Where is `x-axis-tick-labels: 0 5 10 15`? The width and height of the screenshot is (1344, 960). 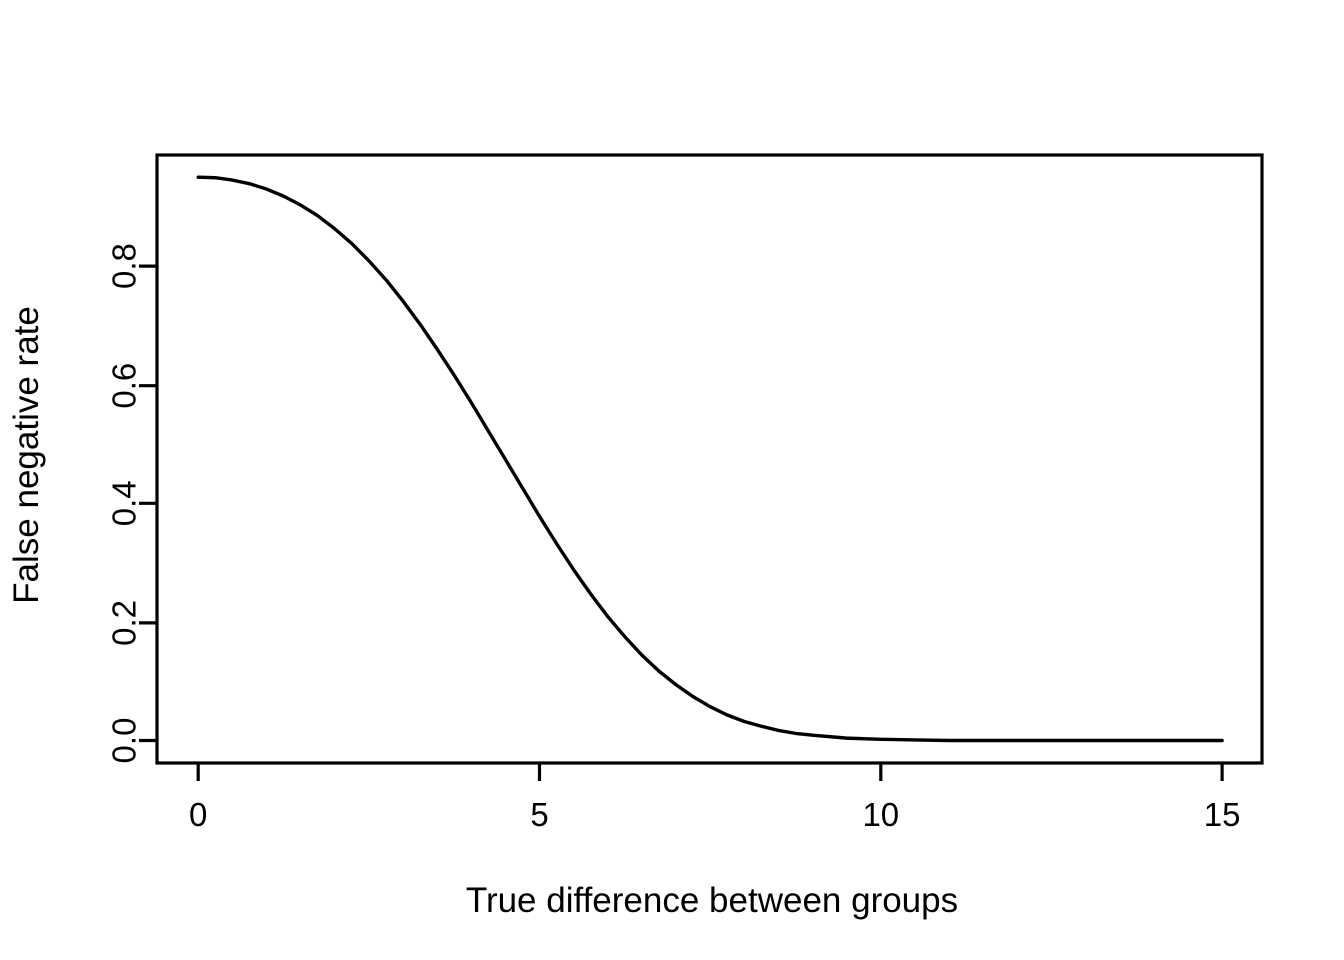
x-axis-tick-labels: 0 5 10 15 is located at coordinates (714, 814).